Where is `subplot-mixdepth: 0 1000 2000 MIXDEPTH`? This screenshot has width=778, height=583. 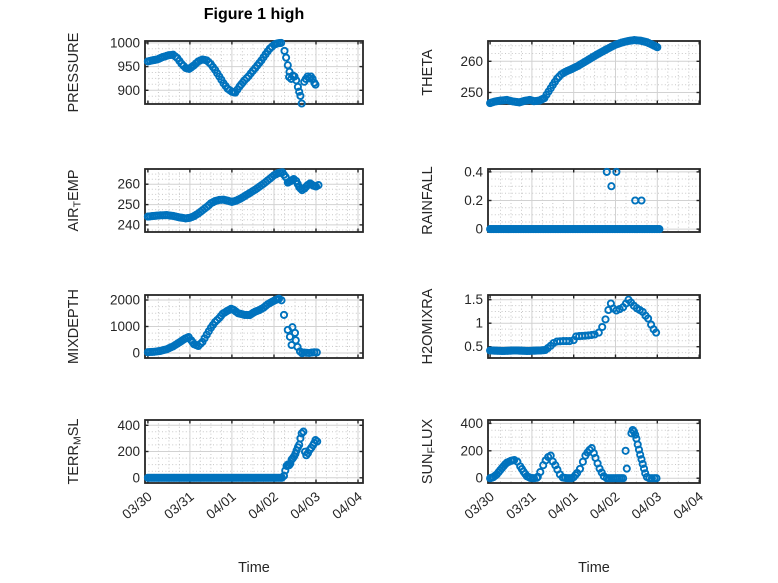
subplot-mixdepth: 0 1000 2000 MIXDEPTH is located at coordinates (215, 326).